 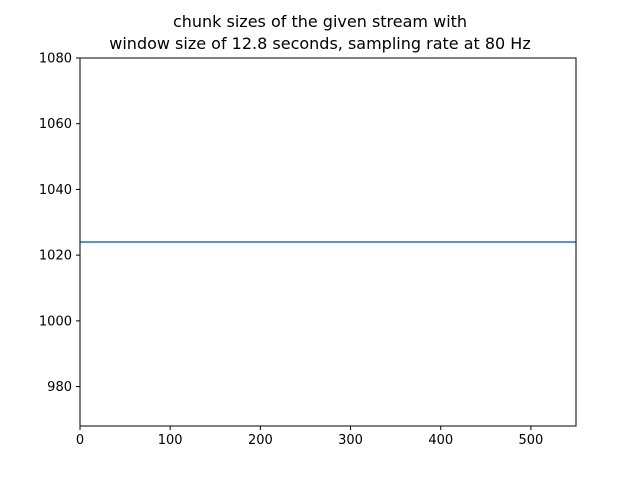 I want to click on y-tick-label: 1020, so click(x=55, y=256).